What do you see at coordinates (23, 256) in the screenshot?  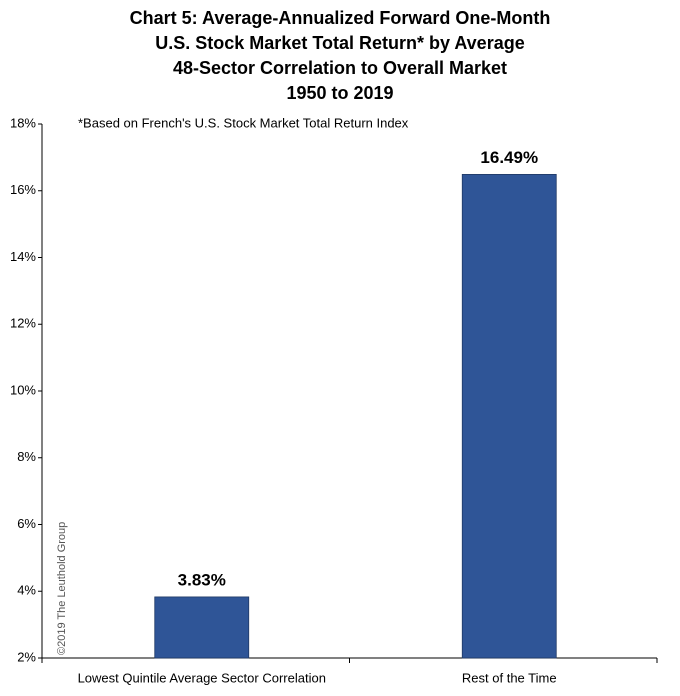 I see `y-tick-label: 14%` at bounding box center [23, 256].